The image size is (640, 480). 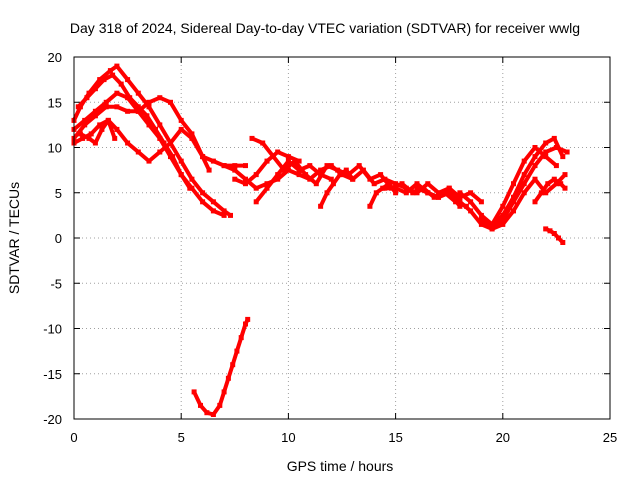 I want to click on y-axis-label: SDTVAR / TECUs, so click(x=14, y=238).